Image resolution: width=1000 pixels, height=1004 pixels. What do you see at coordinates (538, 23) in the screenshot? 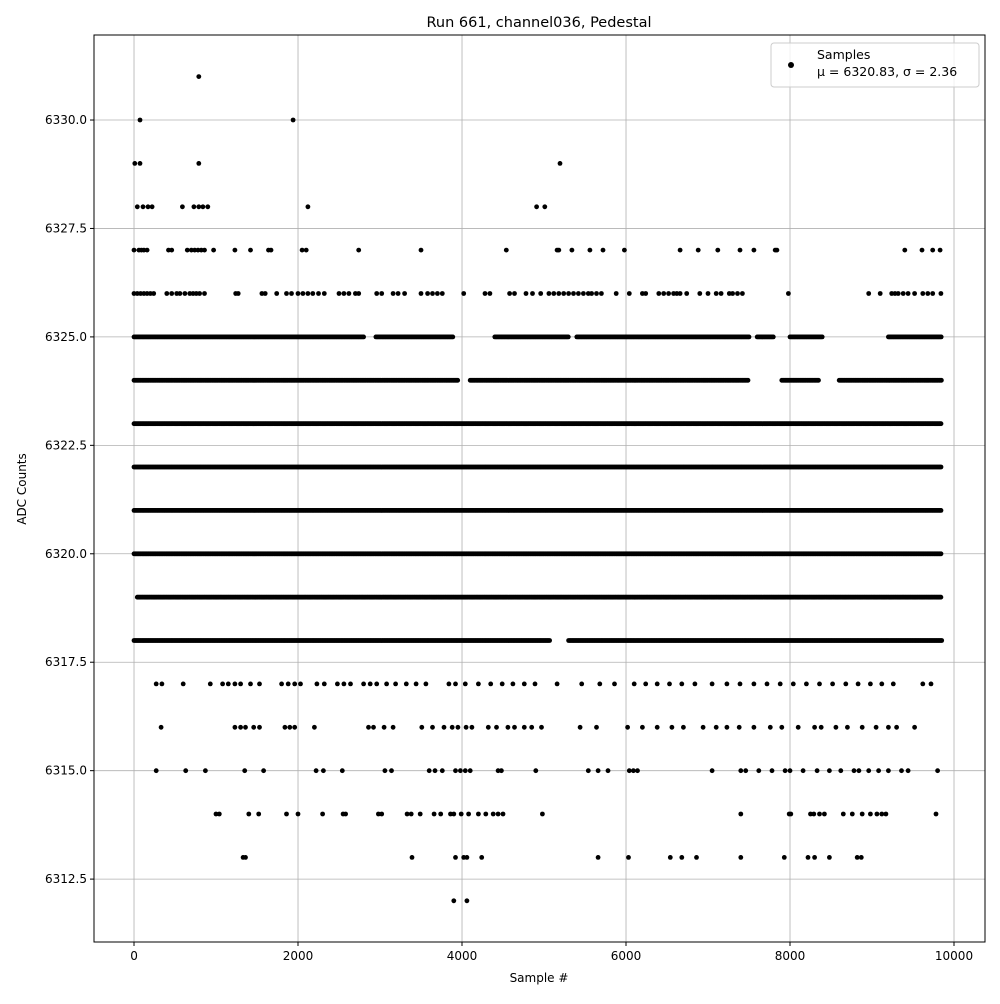
I see `chart-title: Run 661, channel036, Pedestal` at bounding box center [538, 23].